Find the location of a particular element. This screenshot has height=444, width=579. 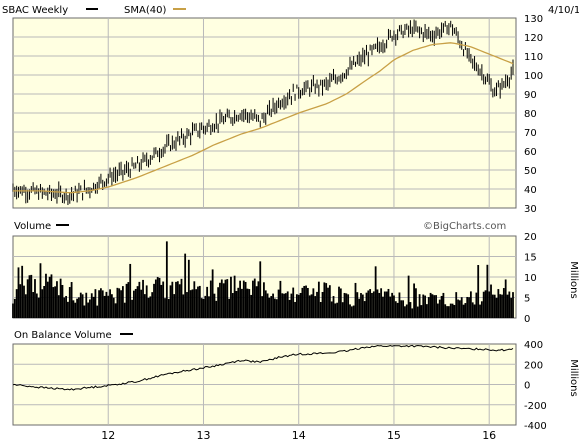

volume-ytick-label: 10 is located at coordinates (530, 278).